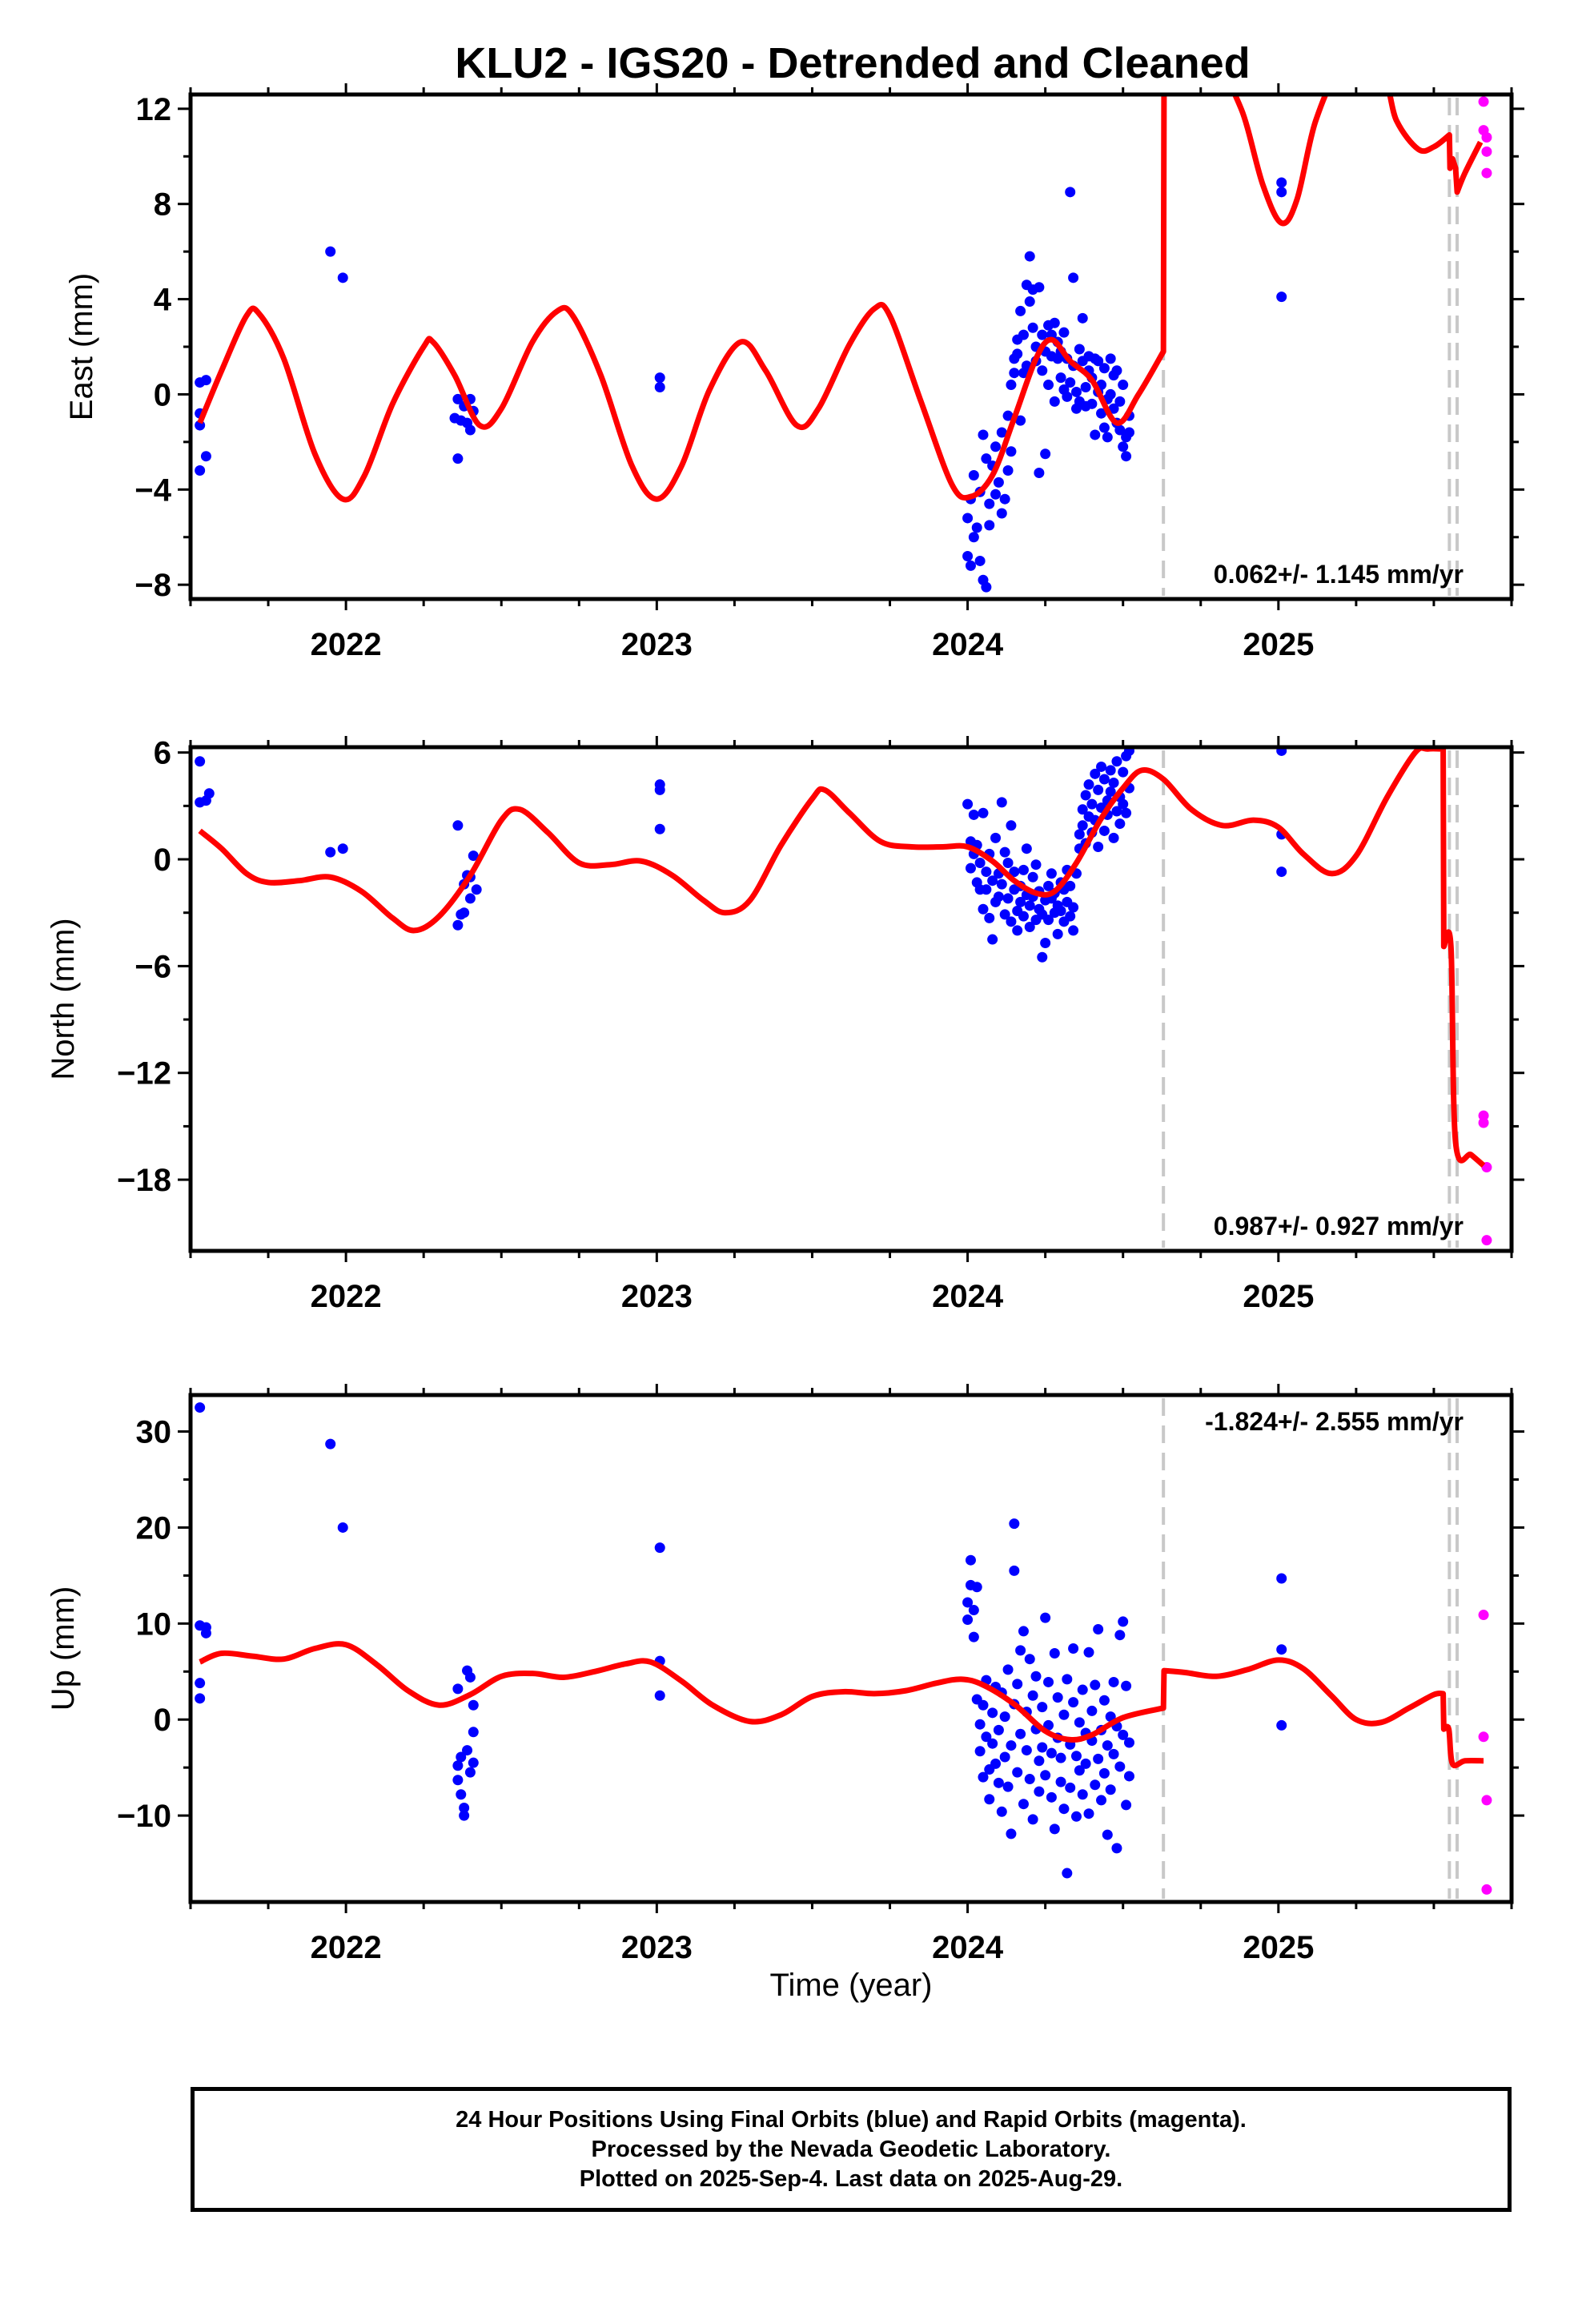 The width and height of the screenshot is (1582, 2324). Describe the element at coordinates (1278, 644) in the screenshot. I see `x-tick-label: 2025` at that location.